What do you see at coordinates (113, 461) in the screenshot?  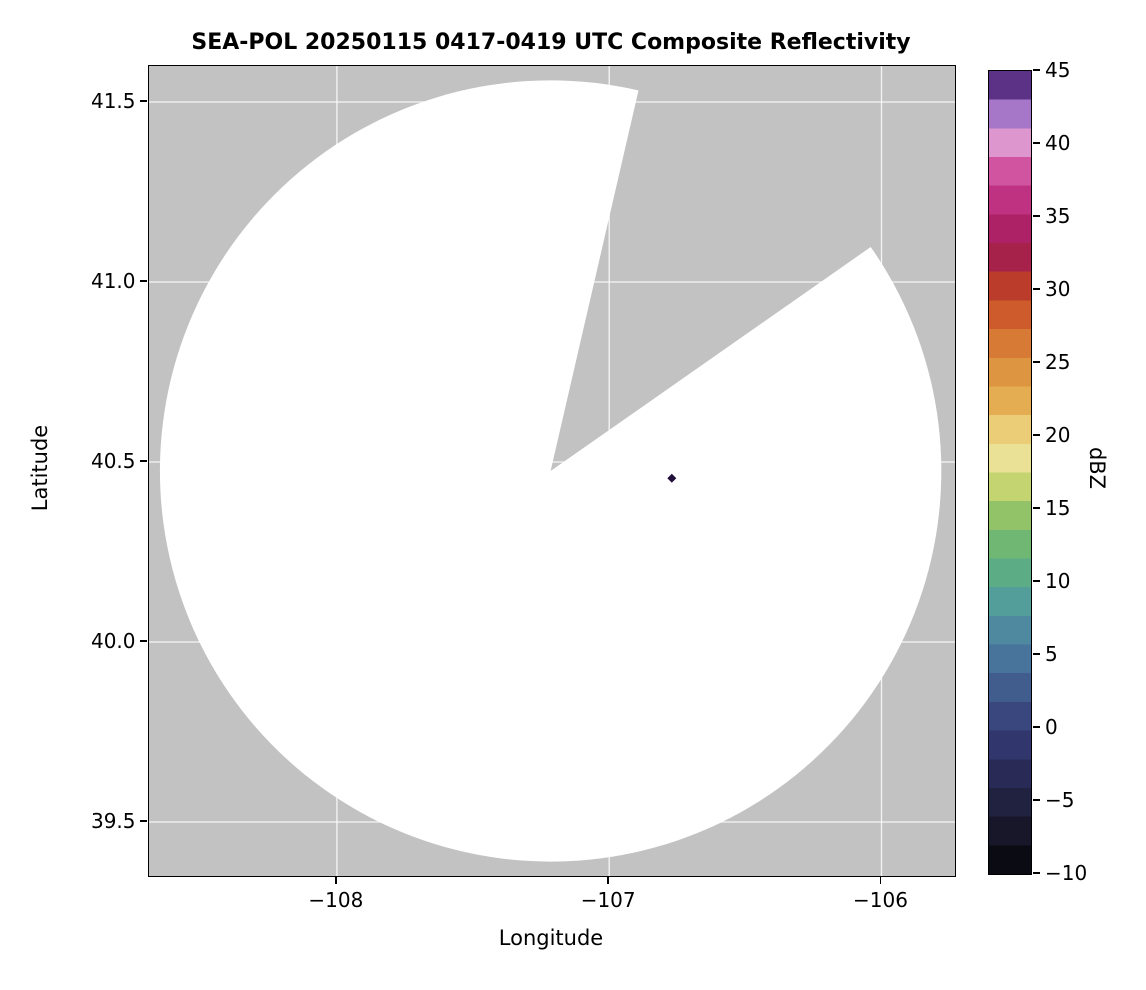 I see `y-tick-label: 40.5` at bounding box center [113, 461].